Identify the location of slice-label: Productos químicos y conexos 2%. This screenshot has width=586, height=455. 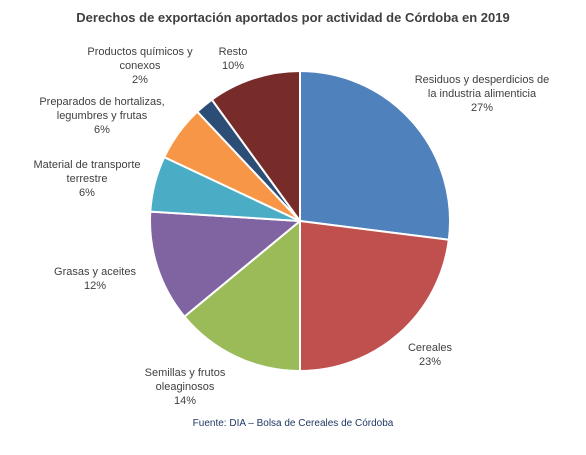
(140, 66).